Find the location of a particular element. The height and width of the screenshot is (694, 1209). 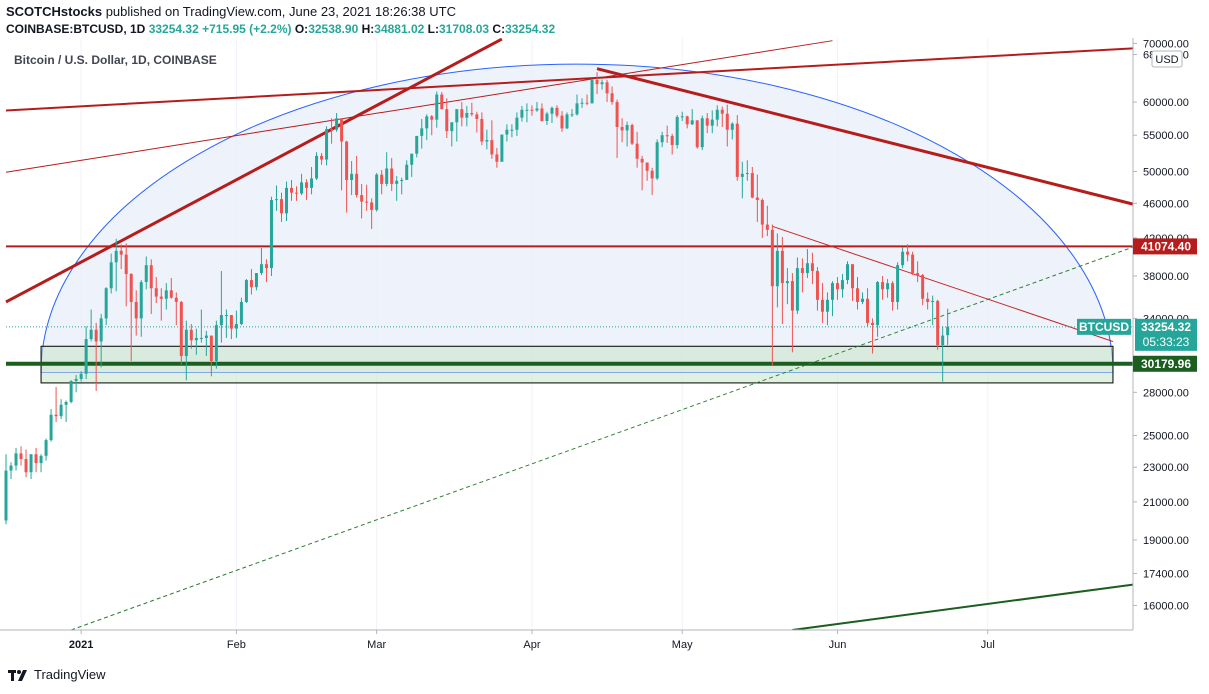

time-axis is located at coordinates (604, 643).